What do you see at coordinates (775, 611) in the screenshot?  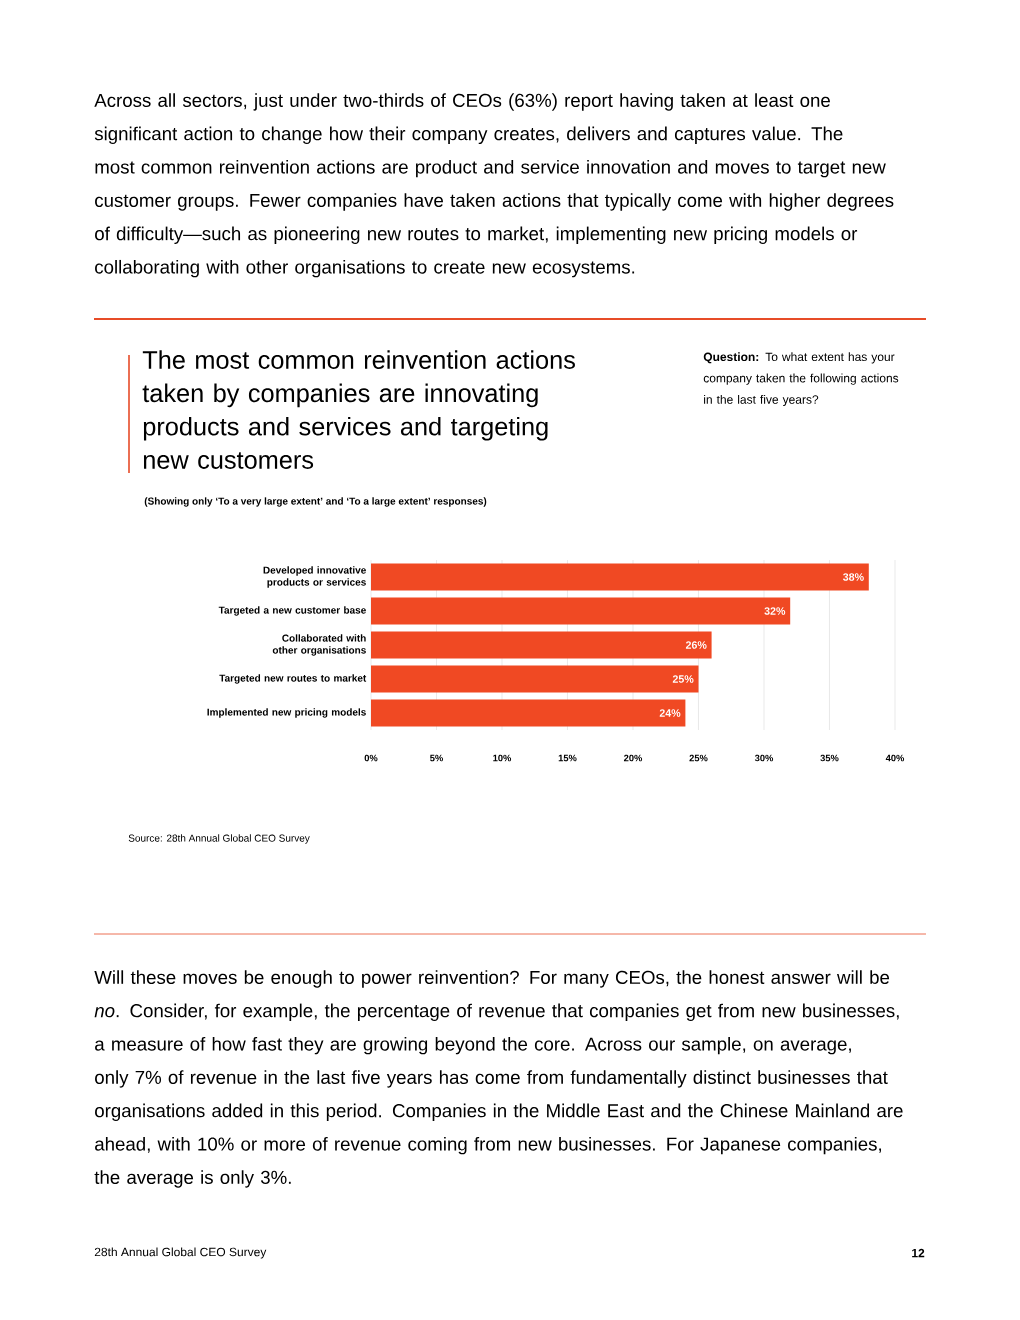 I see `data-label: 32%` at bounding box center [775, 611].